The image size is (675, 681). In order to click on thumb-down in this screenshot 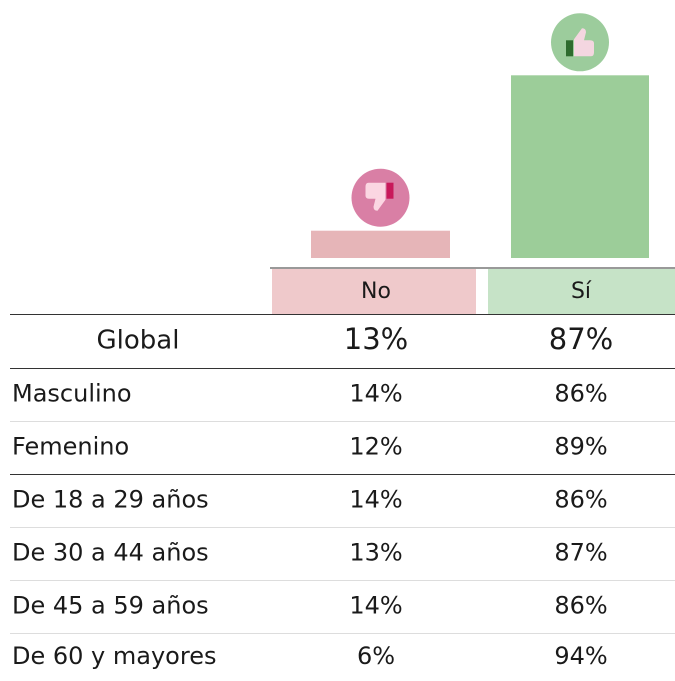, I will do `click(375, 196)`.